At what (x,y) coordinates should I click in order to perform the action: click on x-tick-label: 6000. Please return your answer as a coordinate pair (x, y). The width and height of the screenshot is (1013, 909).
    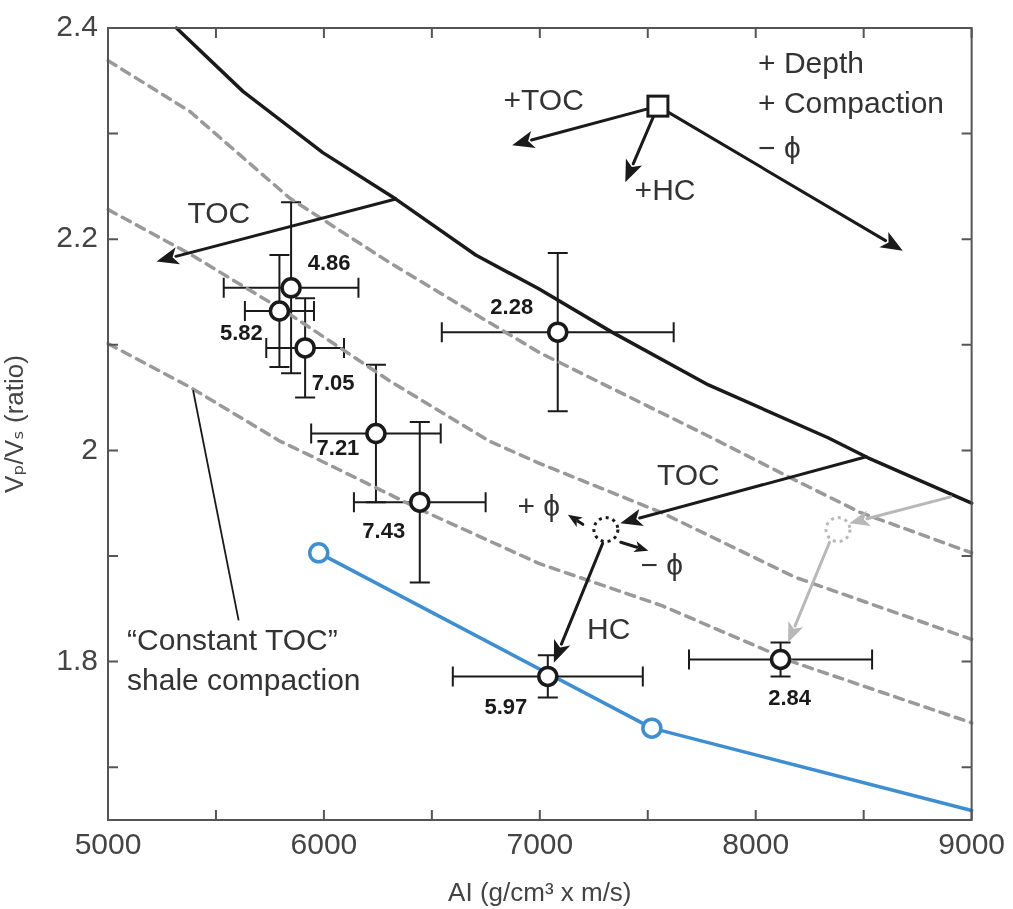
    Looking at the image, I should click on (324, 844).